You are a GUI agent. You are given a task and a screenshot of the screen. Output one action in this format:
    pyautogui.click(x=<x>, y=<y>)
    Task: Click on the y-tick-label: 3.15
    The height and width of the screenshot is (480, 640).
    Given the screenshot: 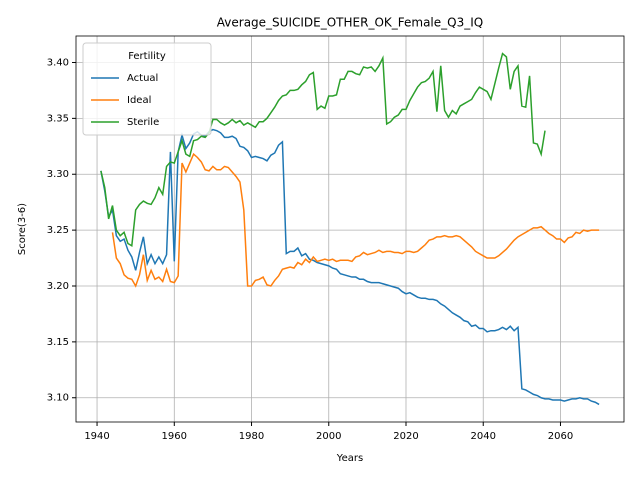 What is the action you would take?
    pyautogui.click(x=58, y=342)
    